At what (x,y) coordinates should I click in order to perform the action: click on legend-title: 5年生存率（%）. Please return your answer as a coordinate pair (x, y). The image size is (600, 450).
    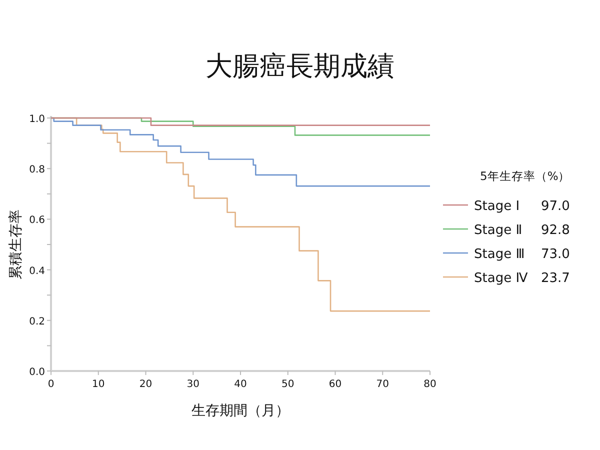
    Looking at the image, I should click on (525, 176).